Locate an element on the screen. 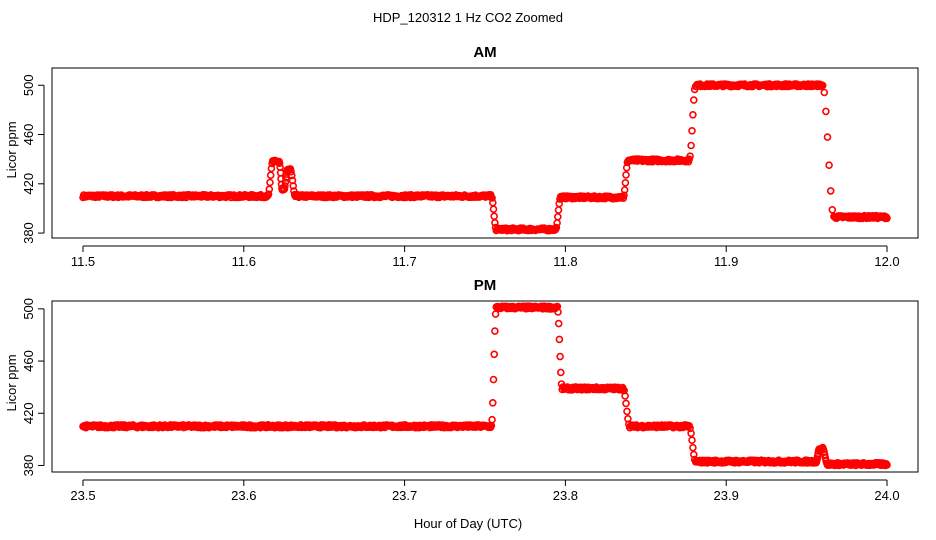  pm-y-tick-label: 380 is located at coordinates (28, 466).